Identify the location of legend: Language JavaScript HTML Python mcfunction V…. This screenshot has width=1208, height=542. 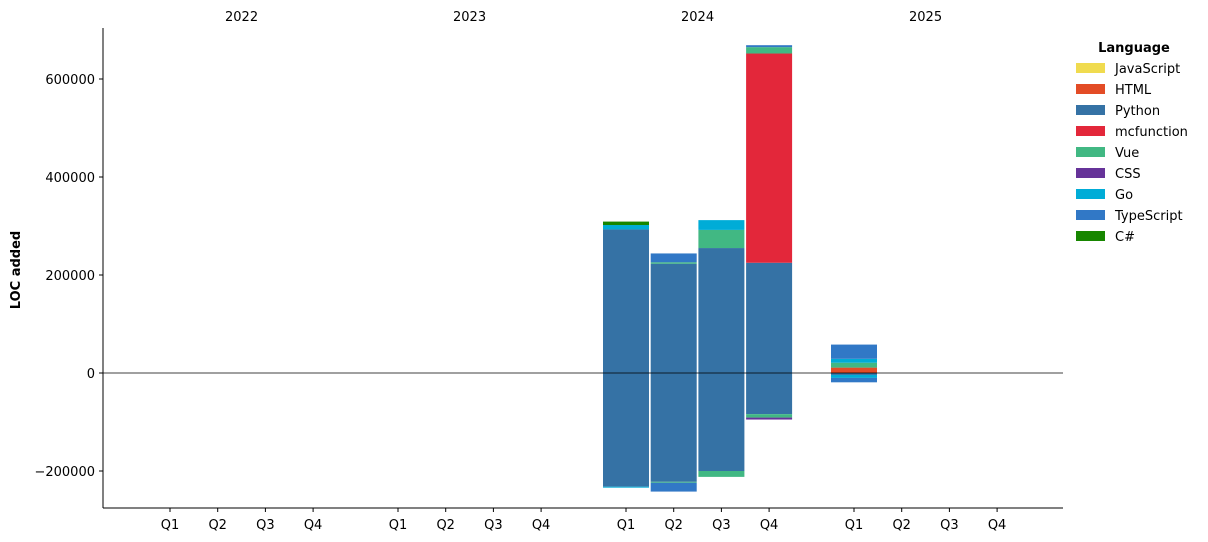
(1132, 143).